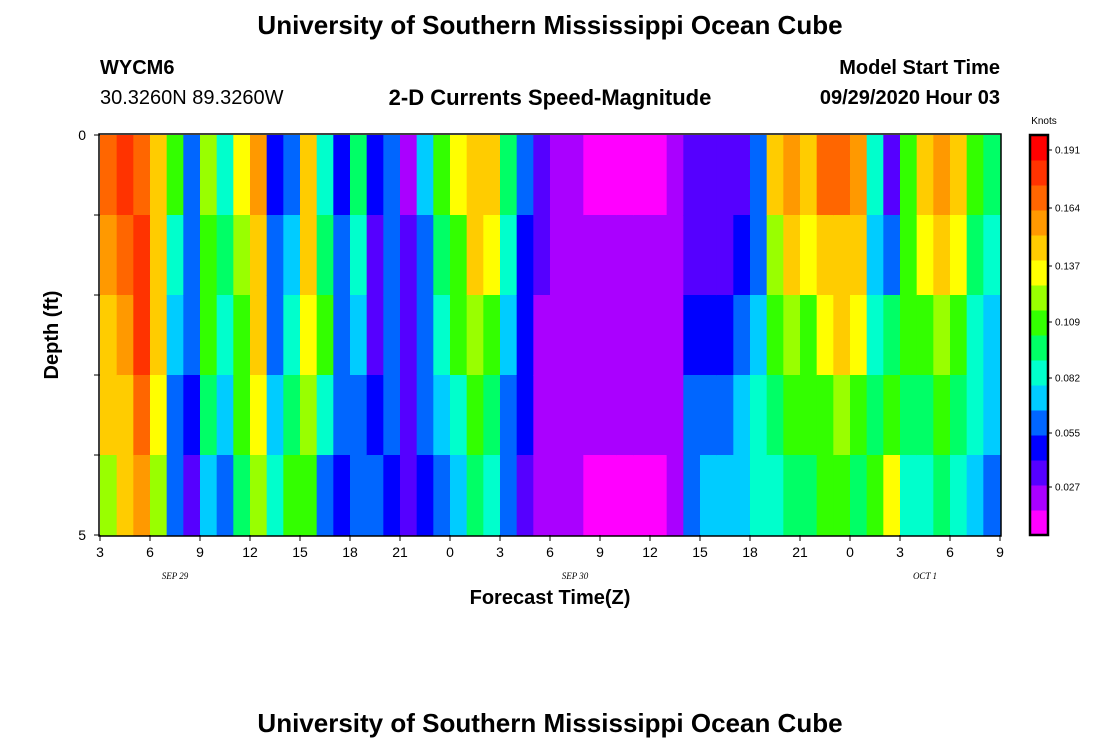 The image size is (1100, 750). Describe the element at coordinates (550, 97) in the screenshot. I see `chart-subtitle: 2-D Currents Speed-Magnitude` at that location.